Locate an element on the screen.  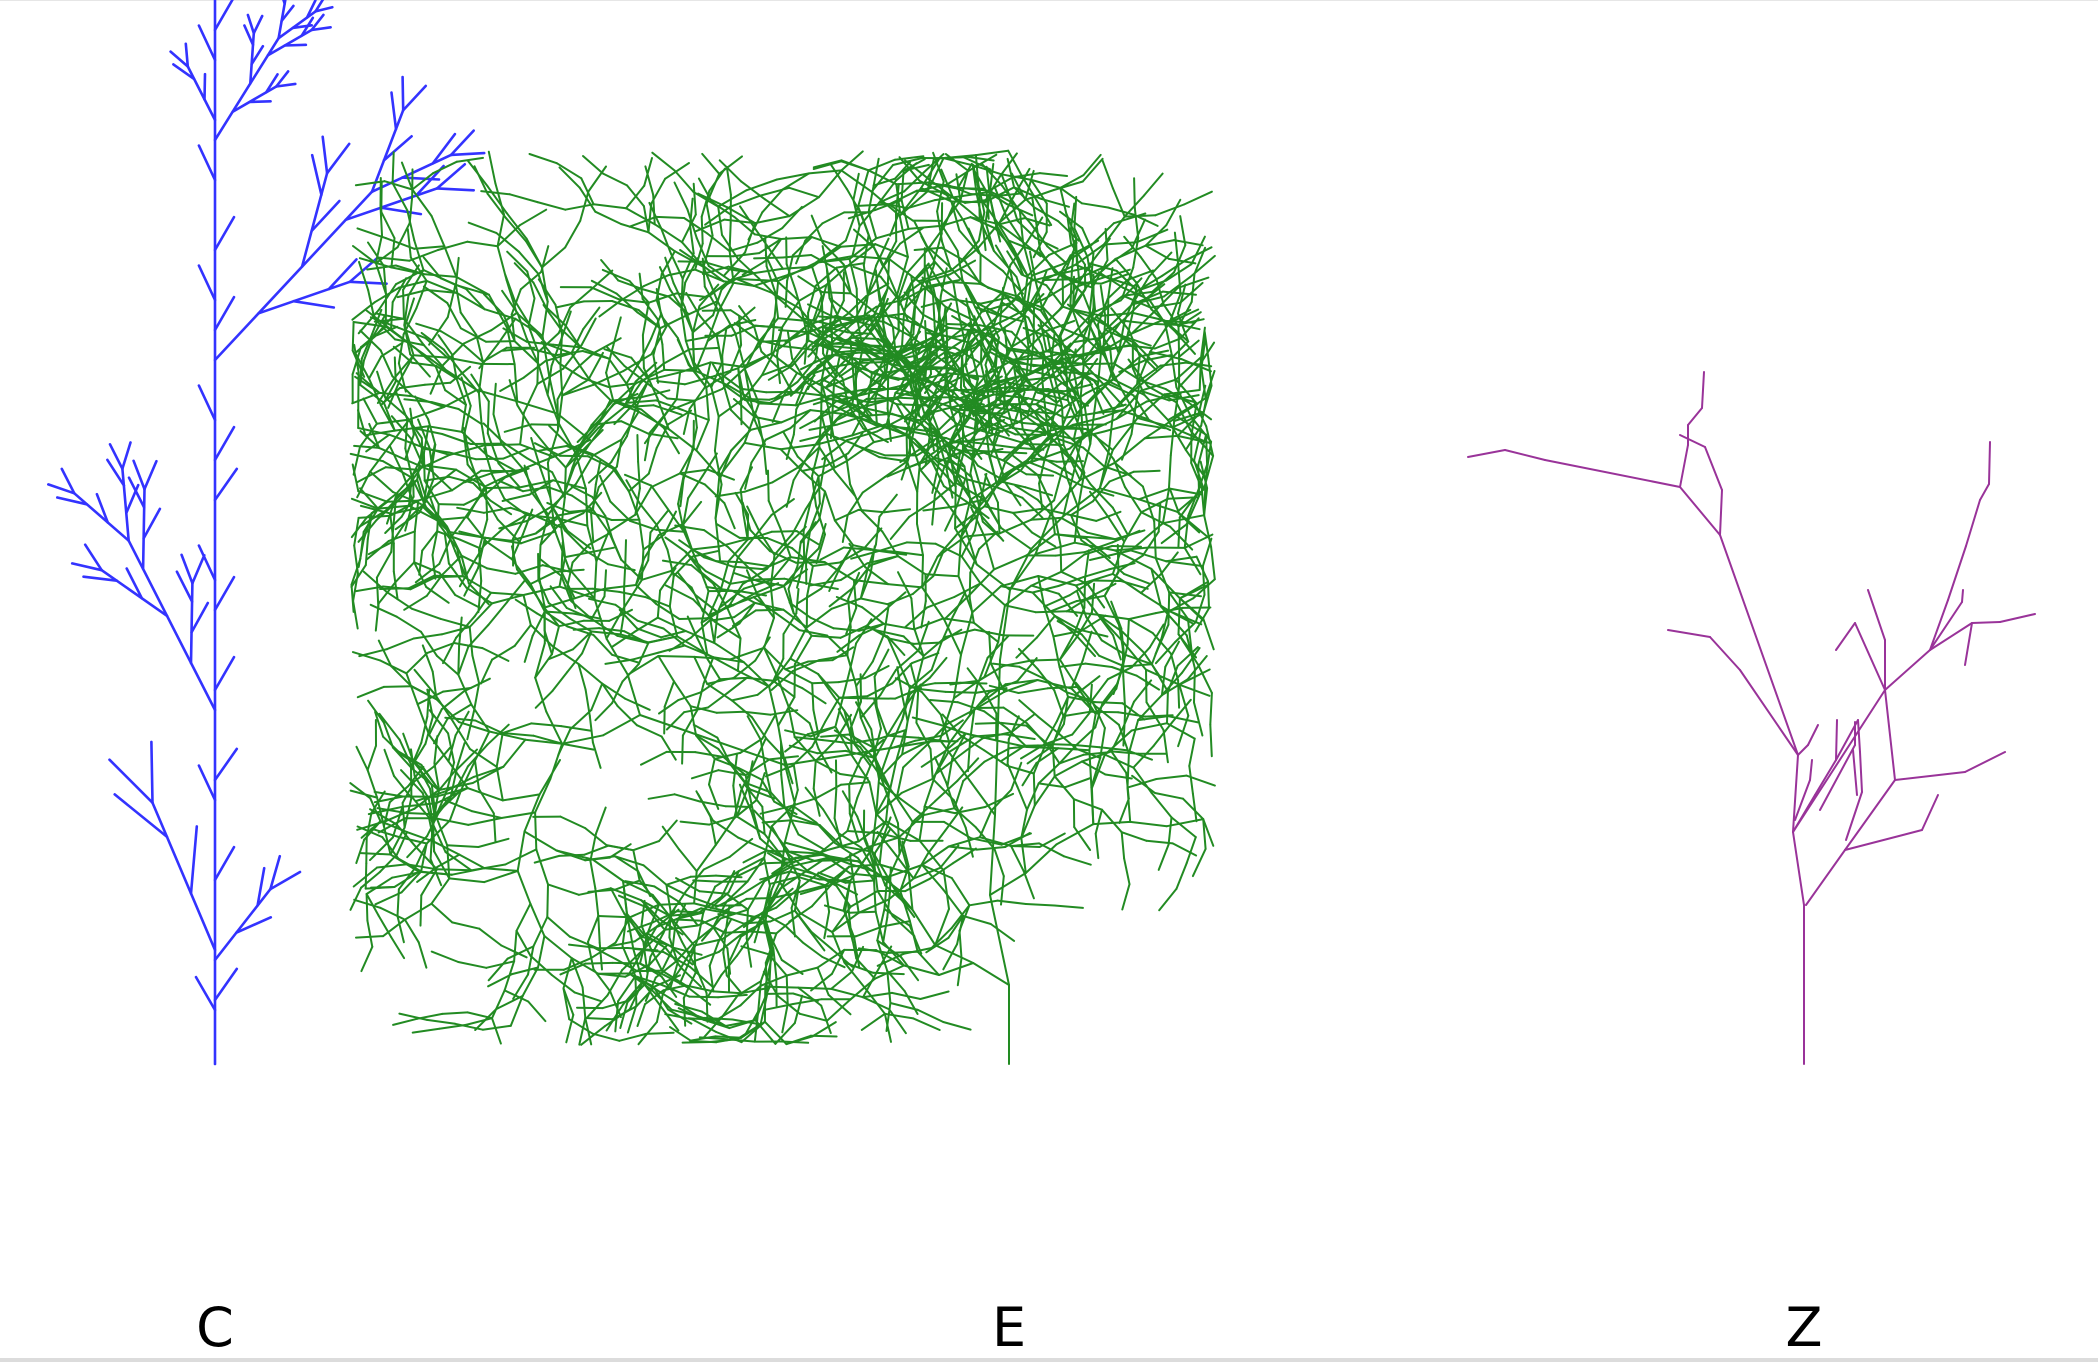
plant-c-label: C is located at coordinates (215, 1327).